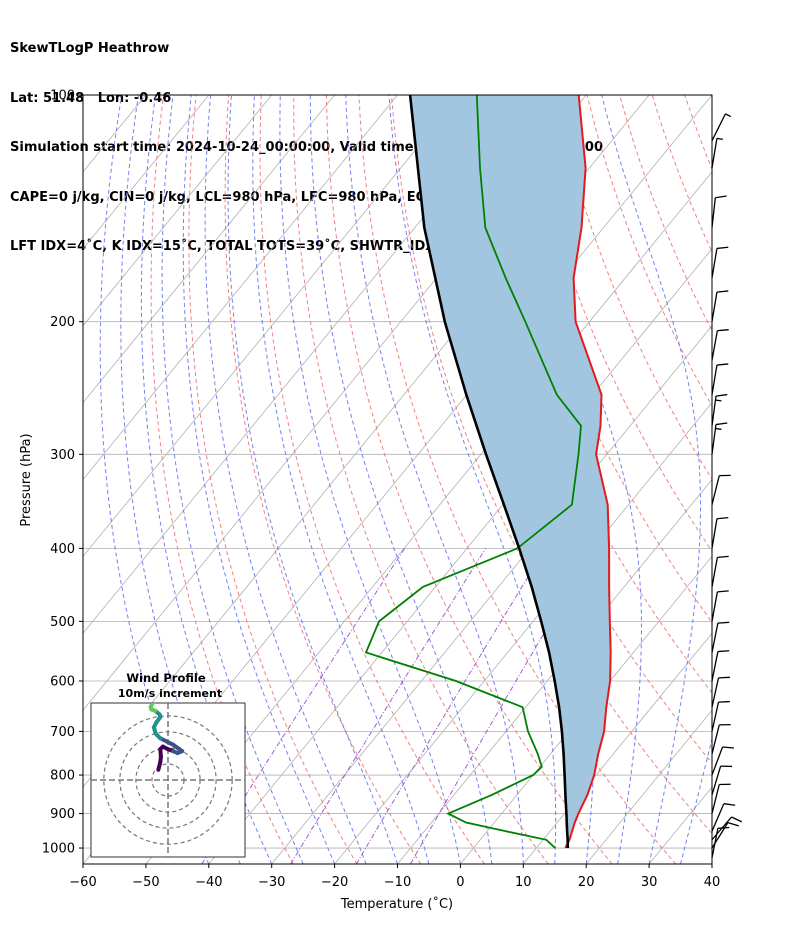  What do you see at coordinates (62, 814) in the screenshot?
I see `y-tick-label: 900` at bounding box center [62, 814].